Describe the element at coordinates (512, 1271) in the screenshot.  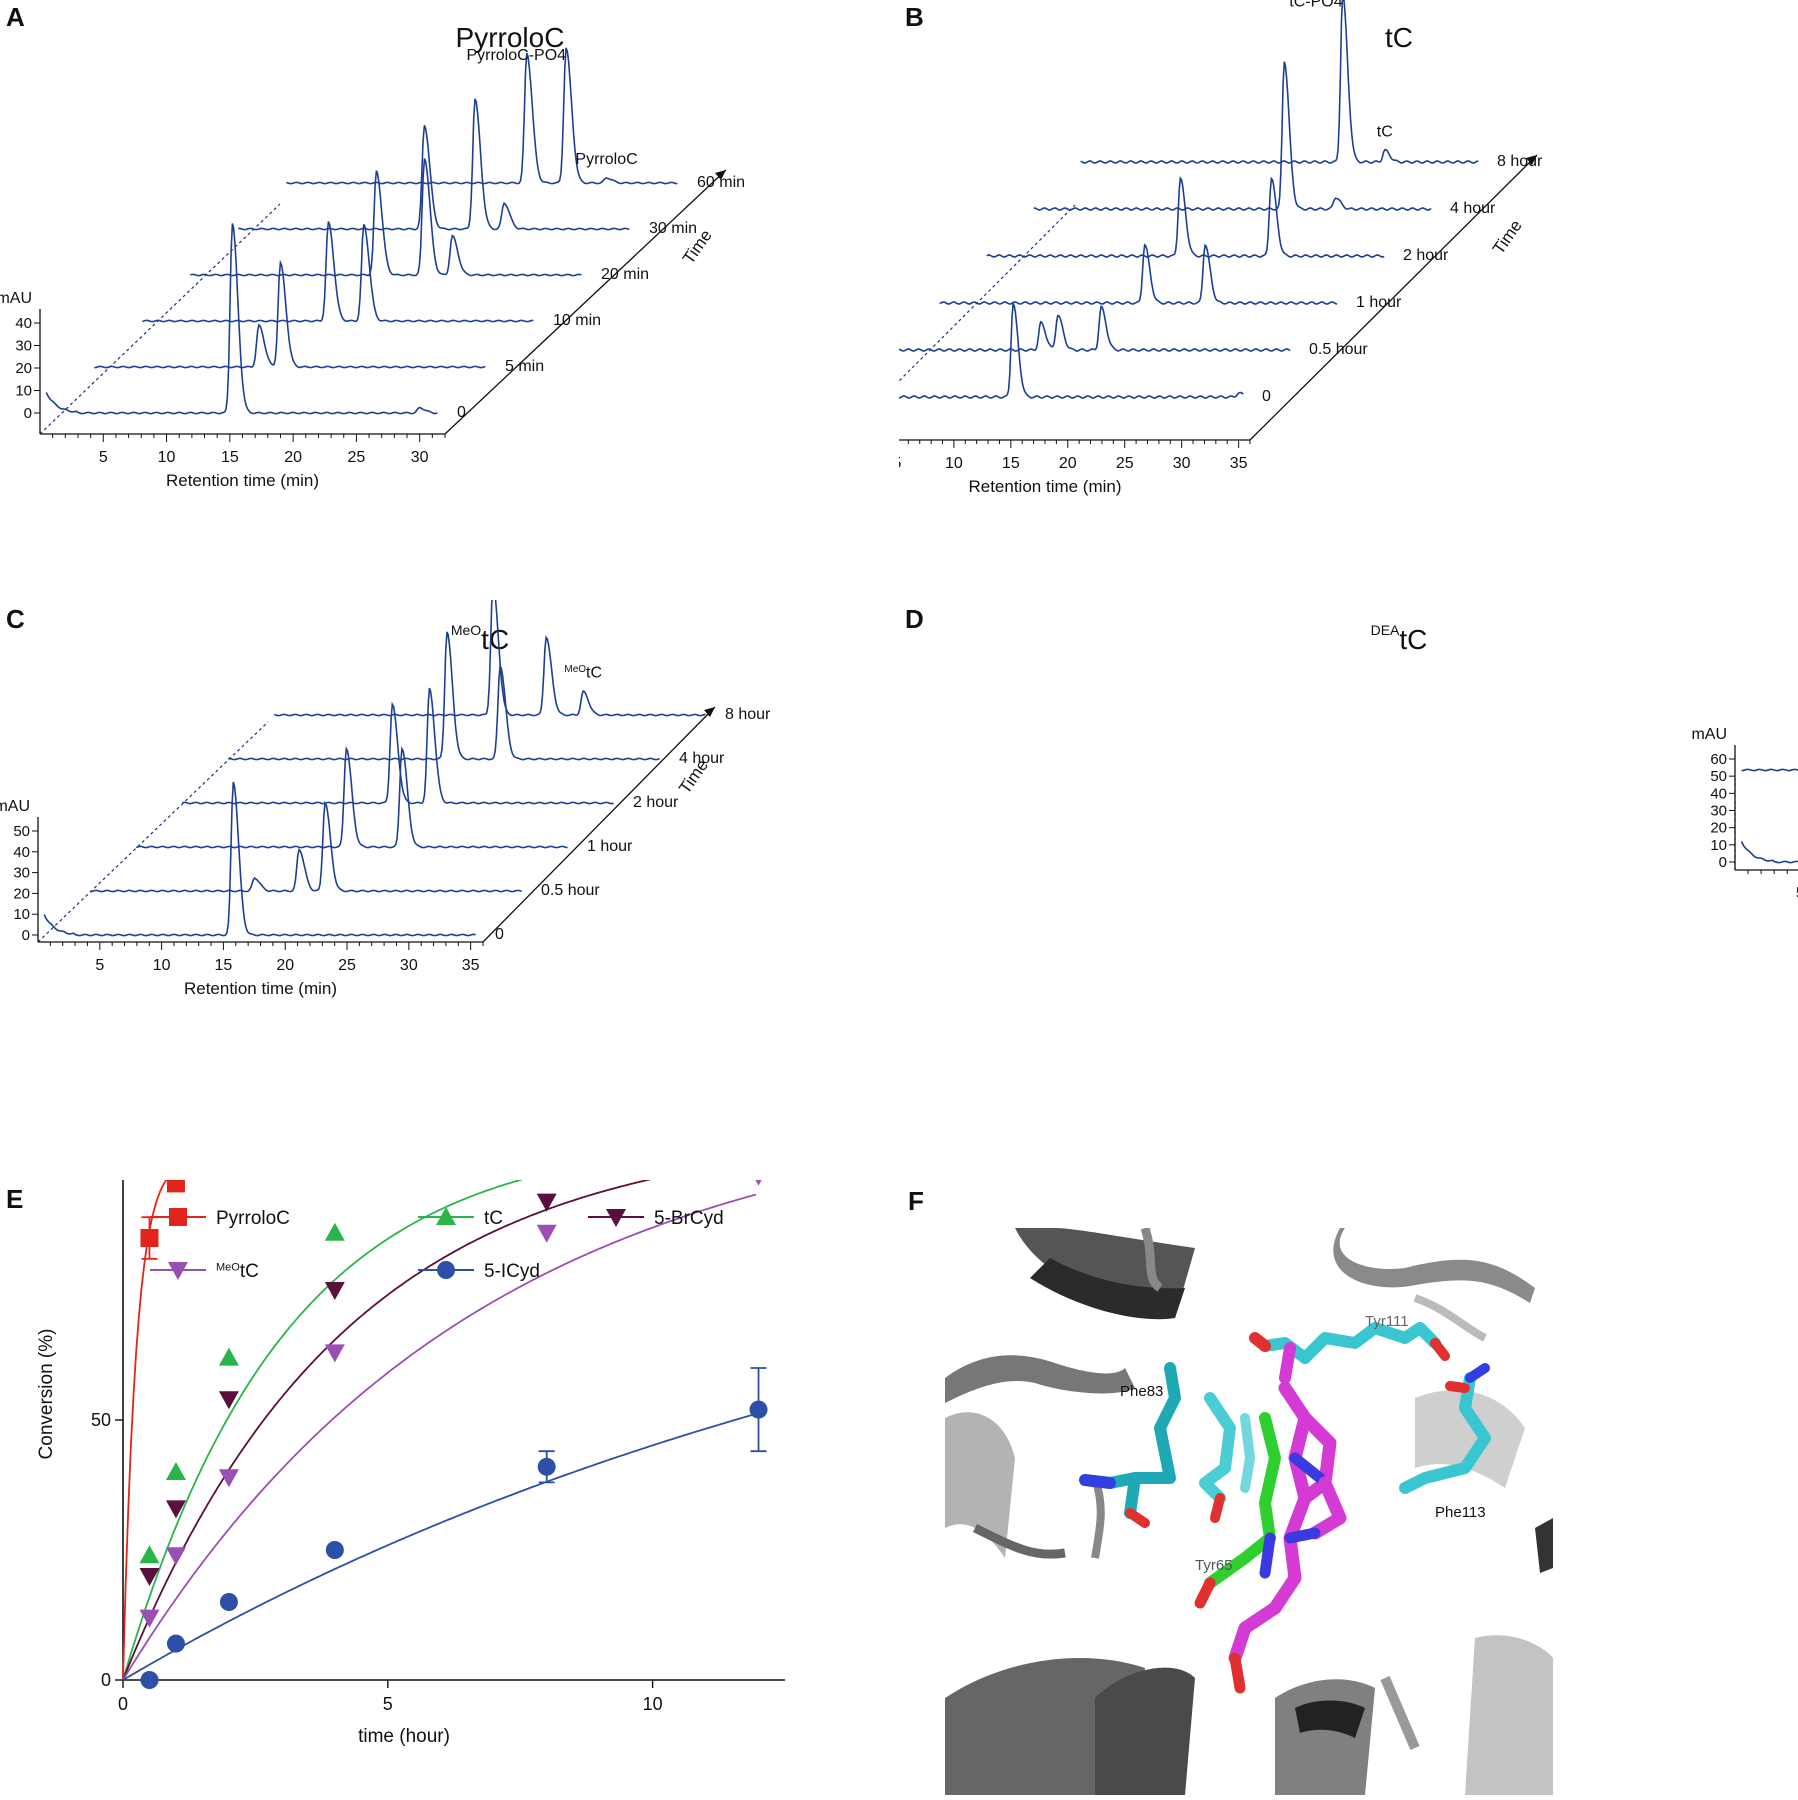
I see `legend-label: 5-ICyd` at that location.